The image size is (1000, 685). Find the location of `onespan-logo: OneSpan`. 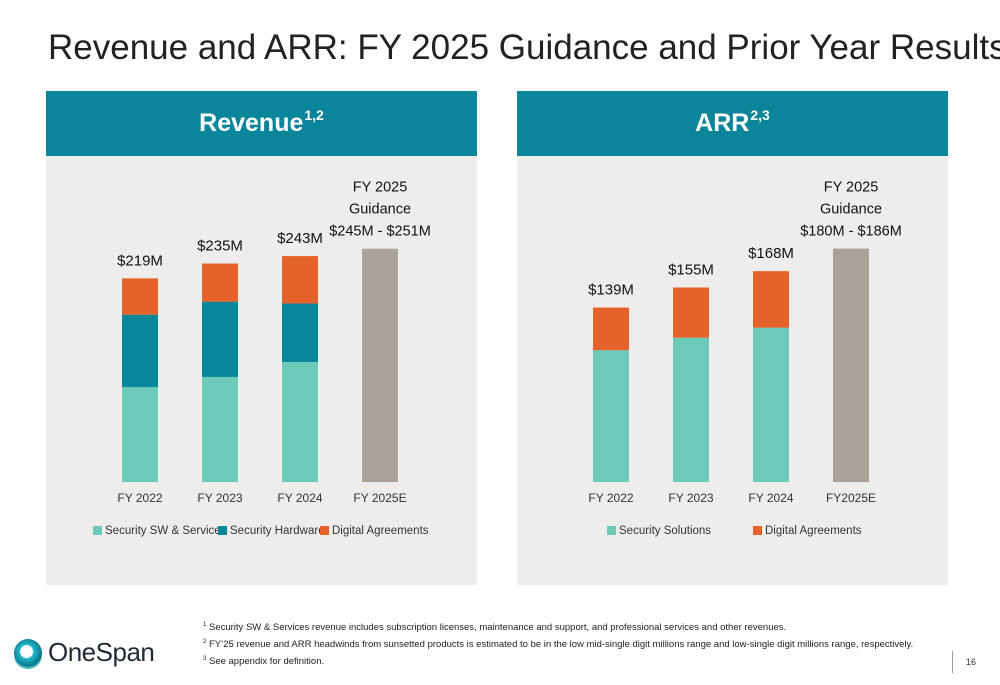

onespan-logo: OneSpan is located at coordinates (84, 652).